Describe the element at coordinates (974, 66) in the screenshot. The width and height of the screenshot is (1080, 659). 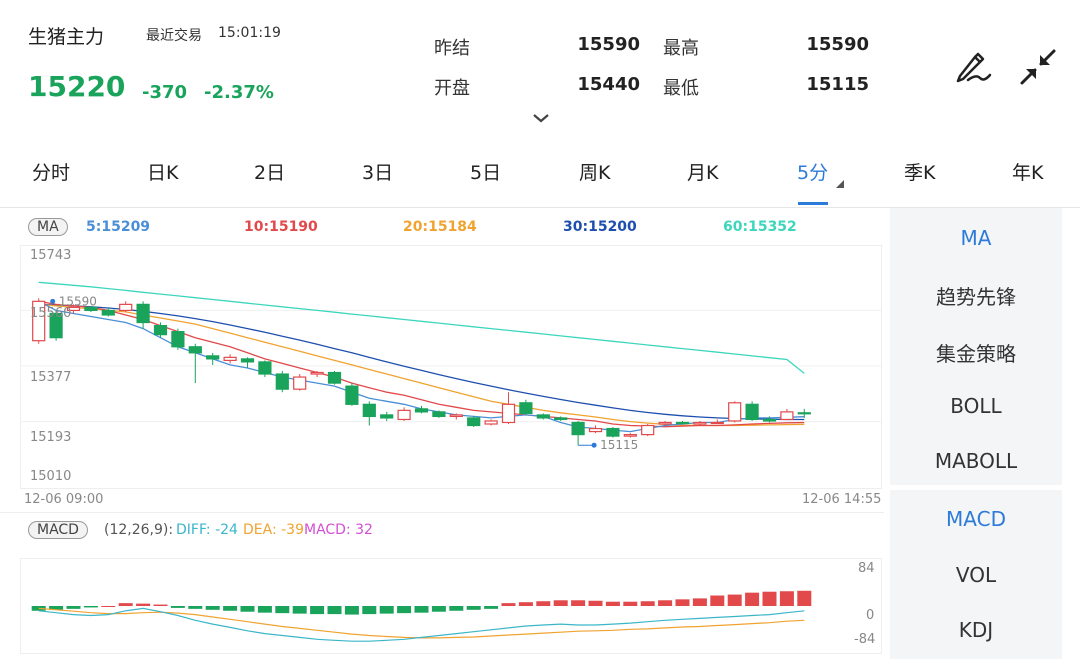
I see `pen-icon` at that location.